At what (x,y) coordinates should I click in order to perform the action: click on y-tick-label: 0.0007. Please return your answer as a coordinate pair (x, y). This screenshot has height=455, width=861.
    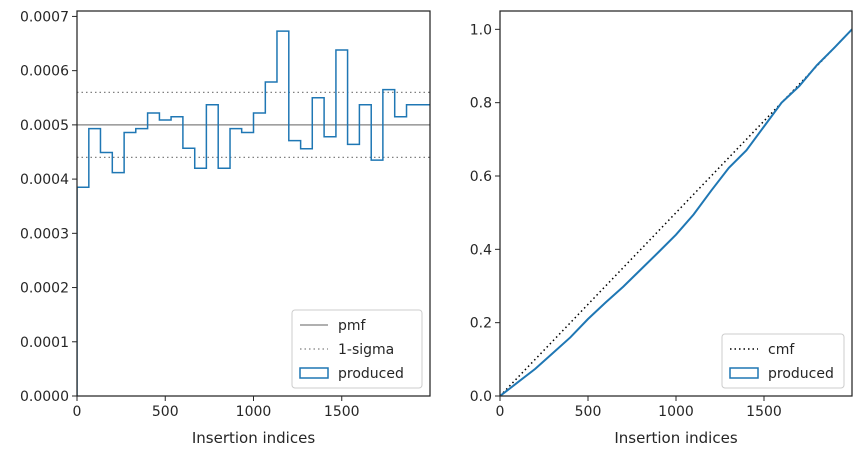
    Looking at the image, I should click on (44, 17).